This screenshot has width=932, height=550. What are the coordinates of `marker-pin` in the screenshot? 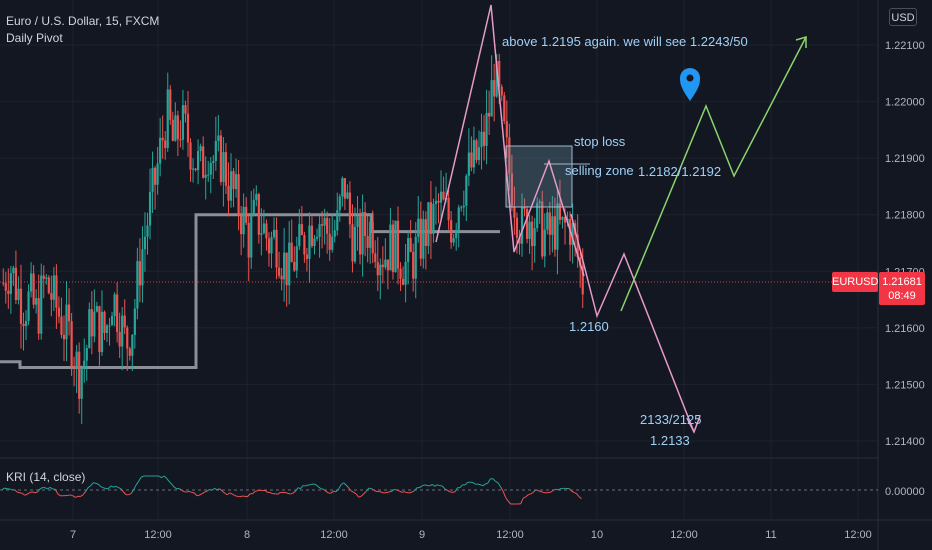 It's located at (690, 84).